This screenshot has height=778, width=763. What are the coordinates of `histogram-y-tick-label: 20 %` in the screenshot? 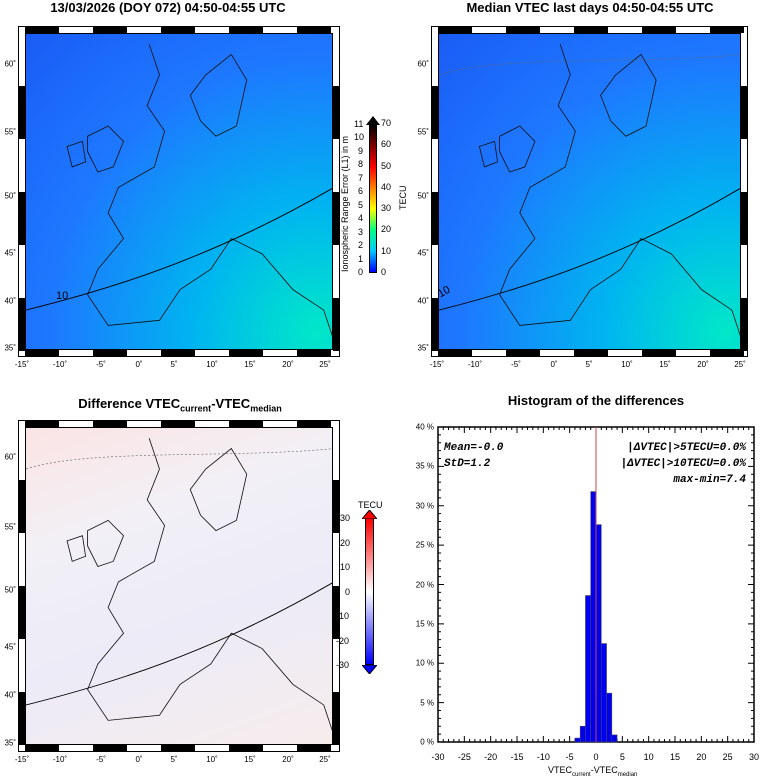 It's located at (424, 584).